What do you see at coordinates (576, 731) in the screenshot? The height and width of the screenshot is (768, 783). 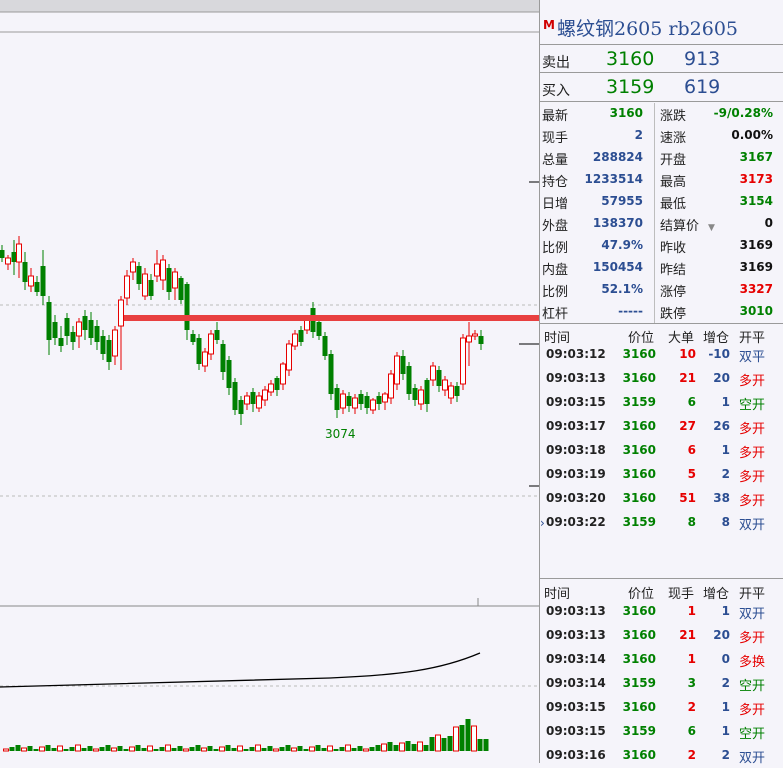 I see `time-cell: 09:03:15` at bounding box center [576, 731].